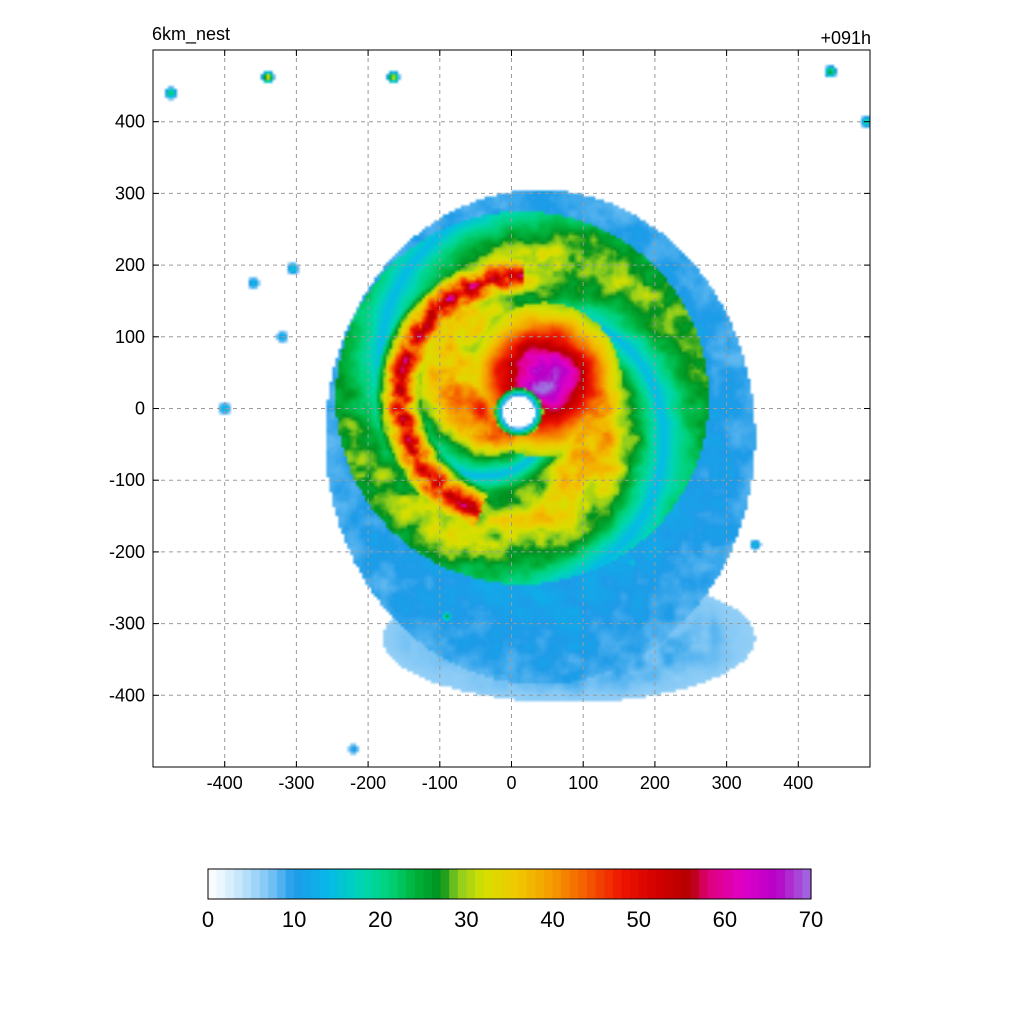  Describe the element at coordinates (638, 919) in the screenshot. I see `colorbar-tick-label: 50` at that location.